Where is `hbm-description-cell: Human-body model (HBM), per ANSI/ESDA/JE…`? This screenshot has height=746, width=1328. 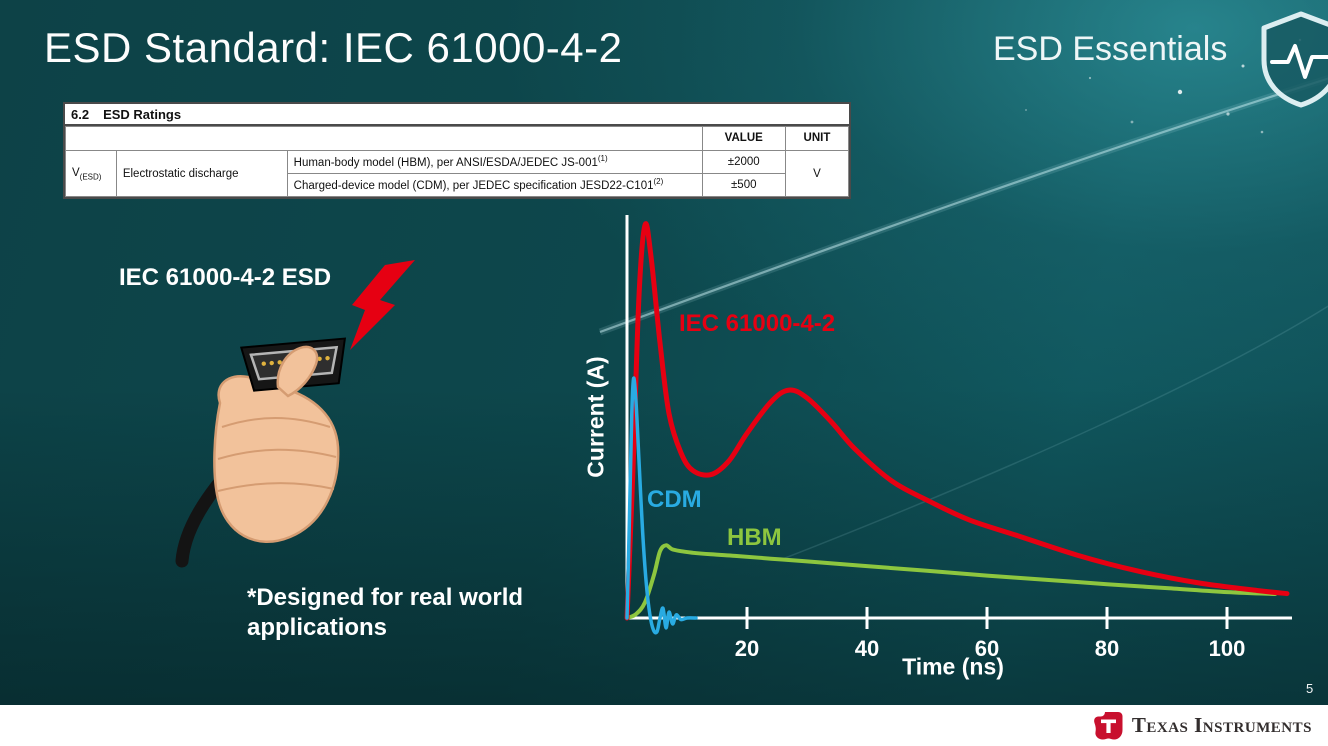
hbm-description-cell: Human-body model (HBM), per ANSI/ESDA/JE… is located at coordinates (494, 162).